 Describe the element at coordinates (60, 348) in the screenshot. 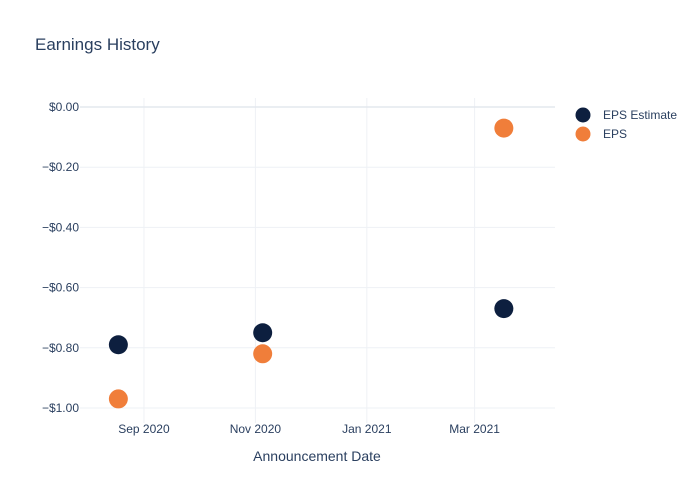

I see `y-tick-label: −$0.80` at that location.